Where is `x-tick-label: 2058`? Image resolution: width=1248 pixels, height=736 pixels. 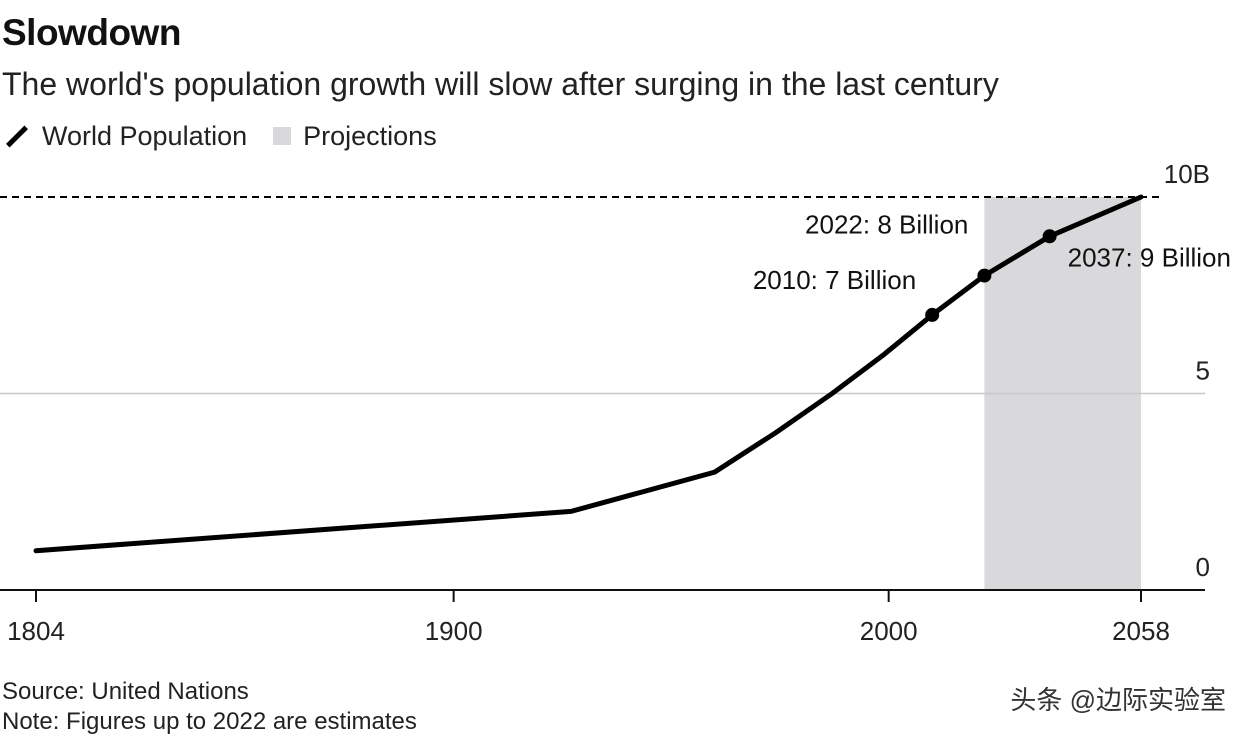
x-tick-label: 2058 is located at coordinates (1141, 631).